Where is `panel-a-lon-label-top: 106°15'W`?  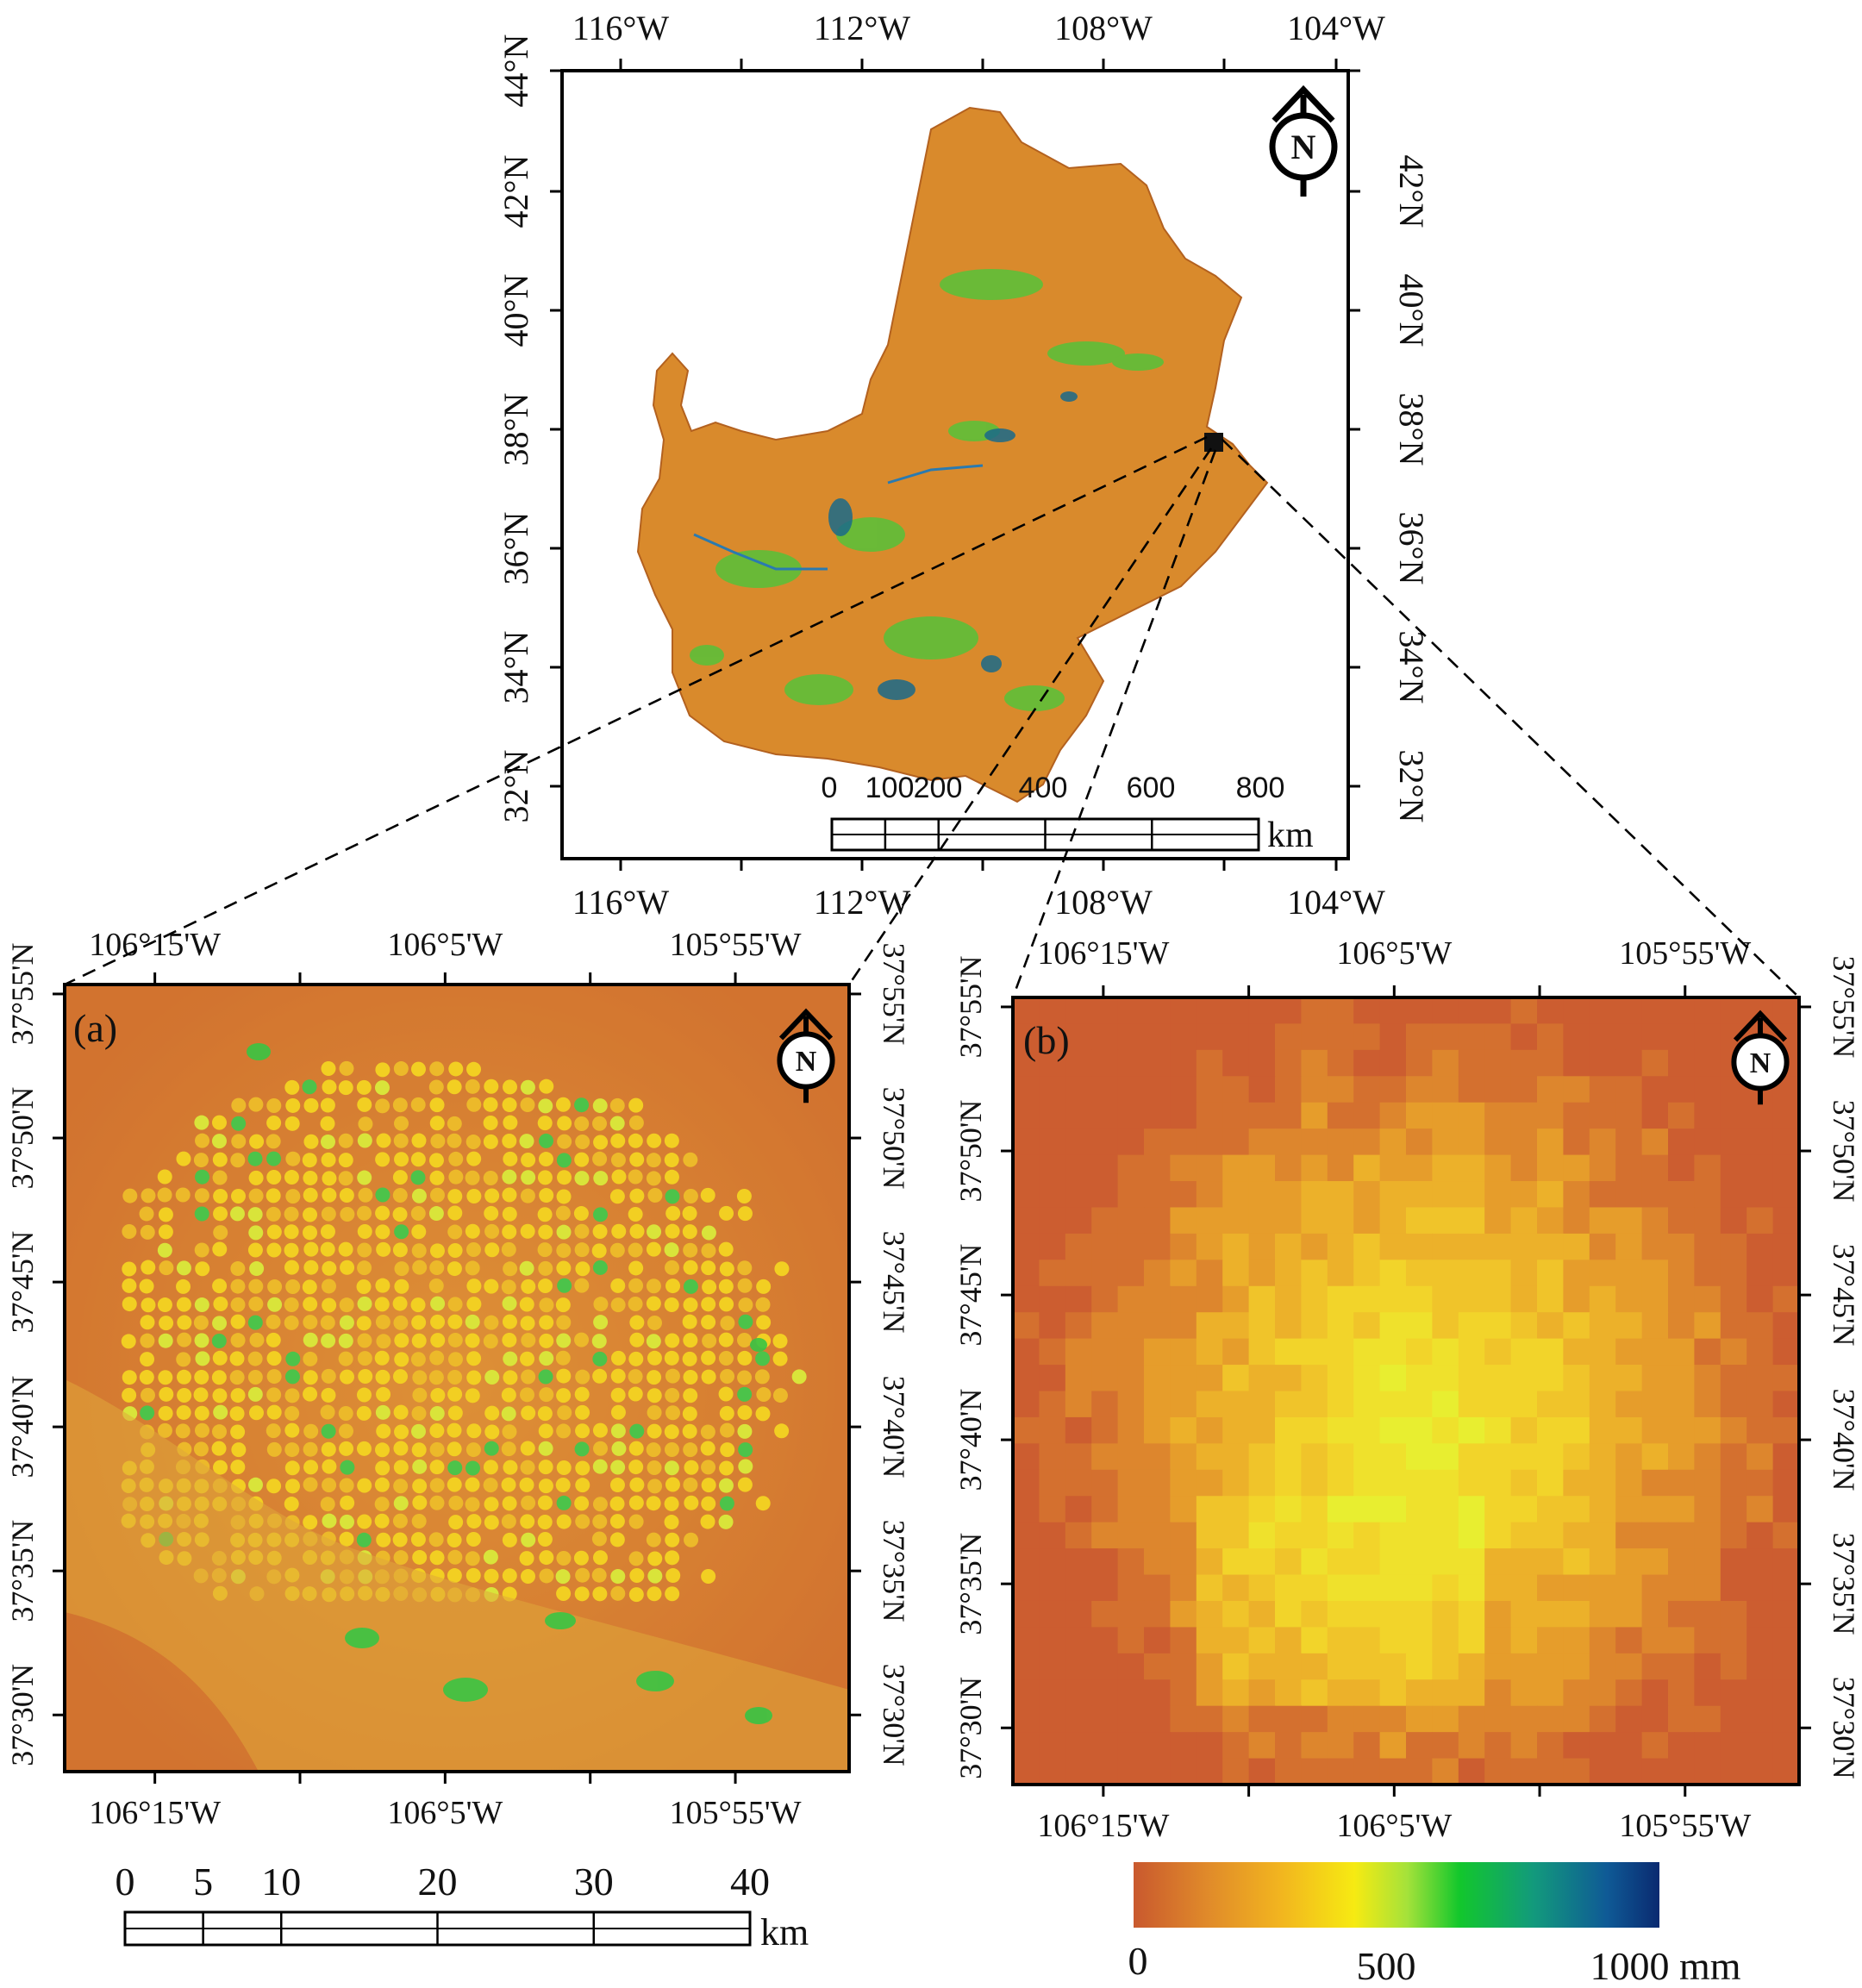
panel-a-lon-label-top: 106°15'W is located at coordinates (155, 945).